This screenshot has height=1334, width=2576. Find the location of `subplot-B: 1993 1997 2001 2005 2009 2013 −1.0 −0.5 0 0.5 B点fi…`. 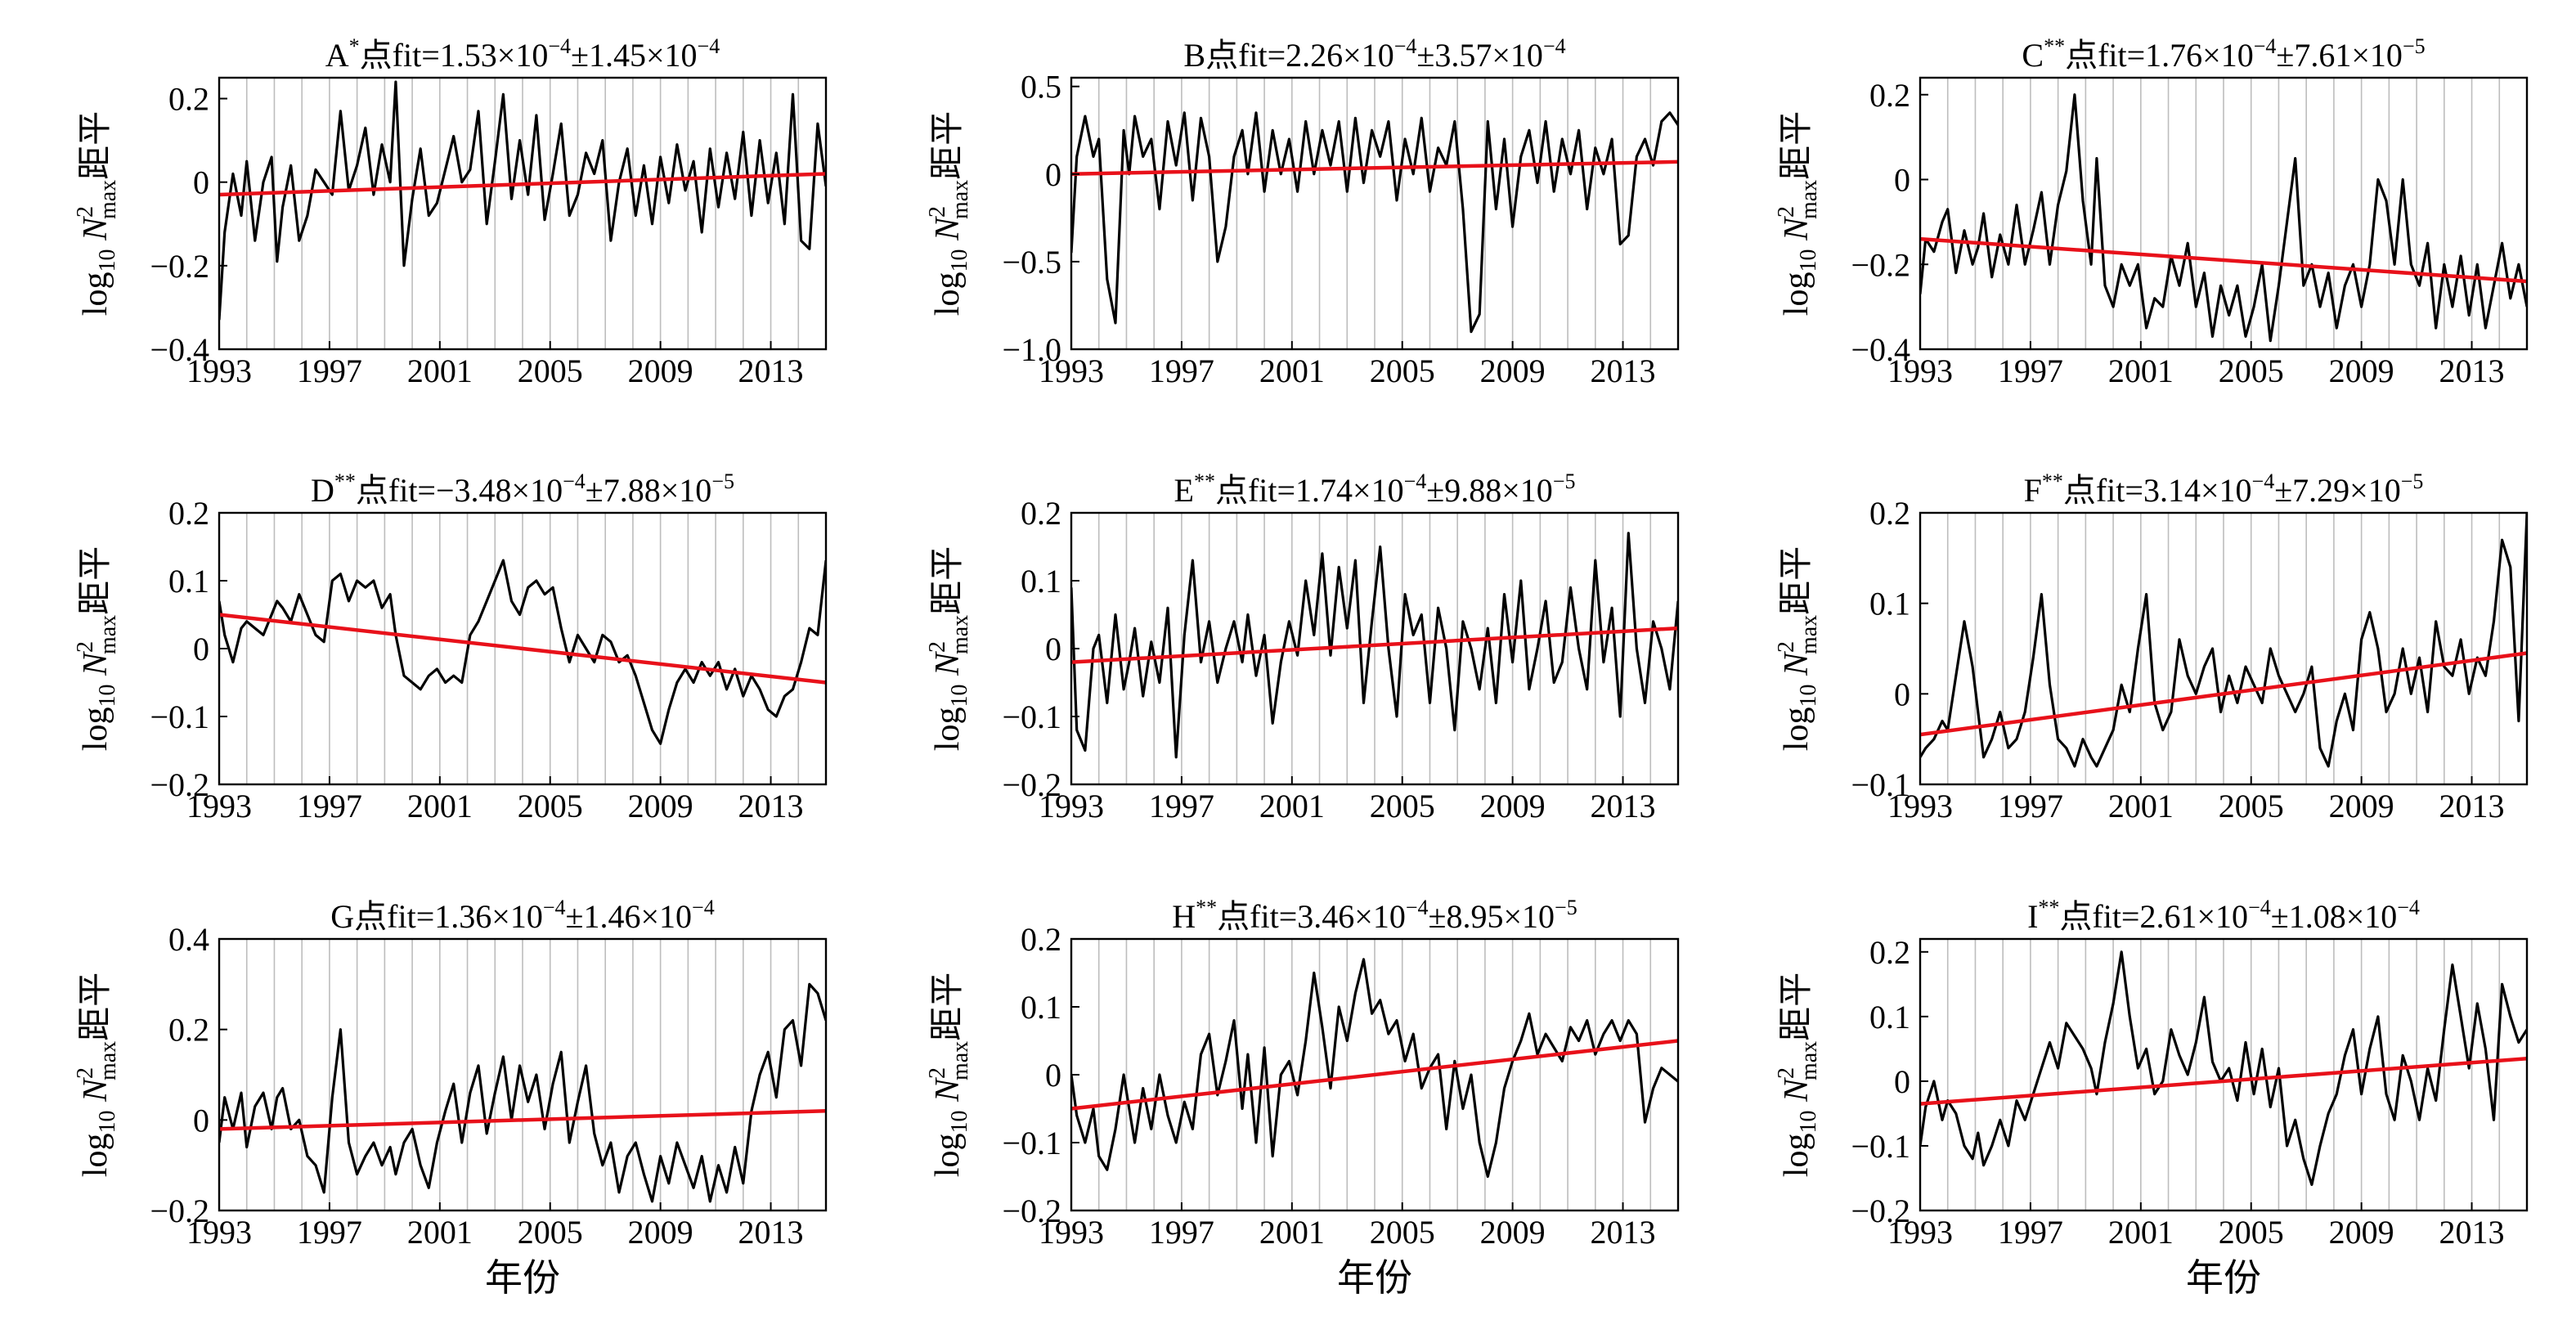

subplot-B: 1993 1997 2001 2005 2009 2013 −1.0 −0.5 0 0.5 B点fi… is located at coordinates (1302, 211).